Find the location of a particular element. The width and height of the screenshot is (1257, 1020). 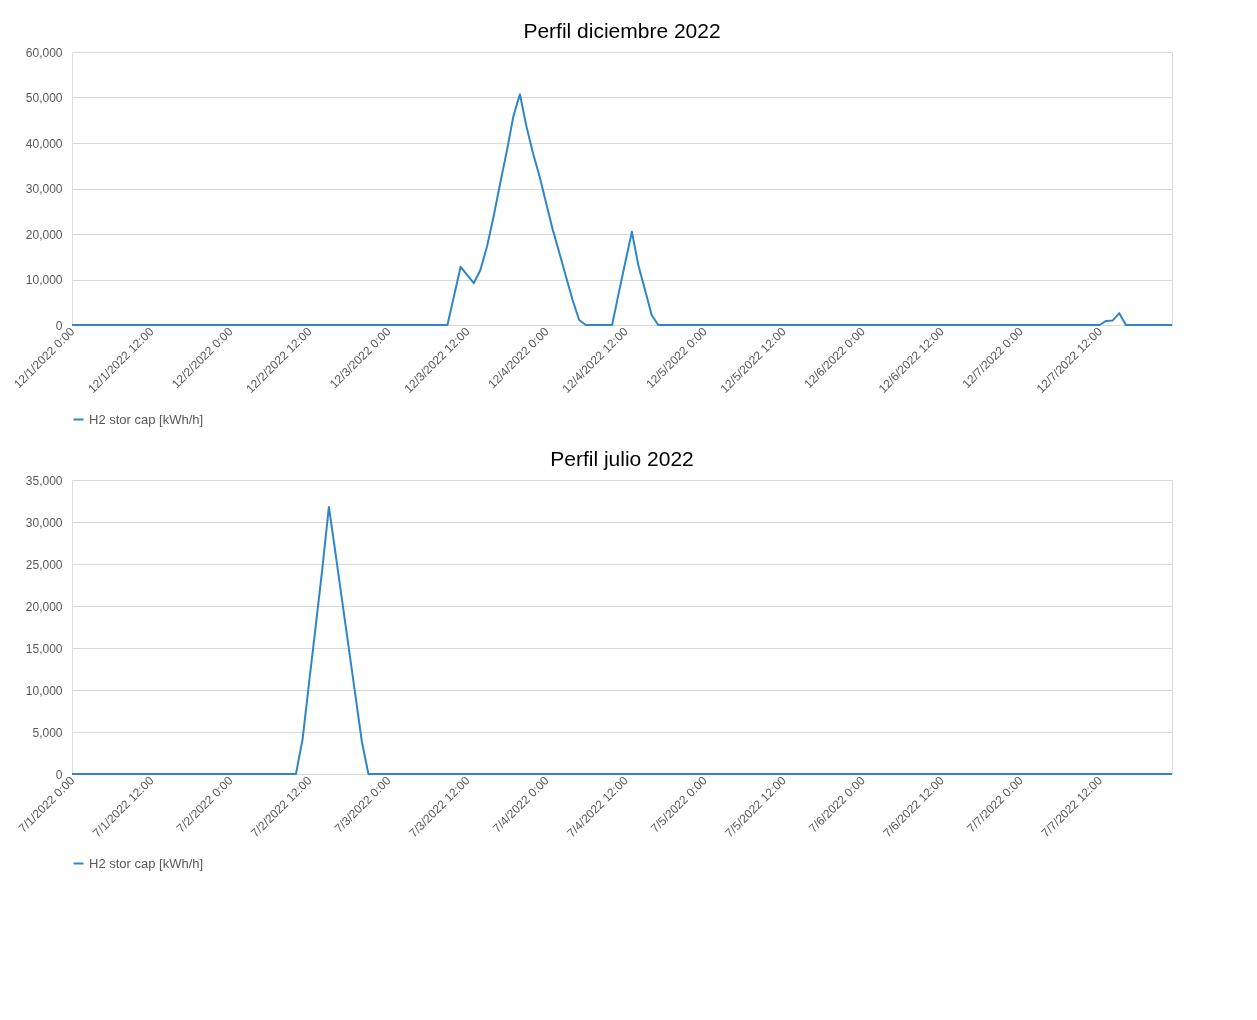

y-tick-label: 50,000 is located at coordinates (44, 98).